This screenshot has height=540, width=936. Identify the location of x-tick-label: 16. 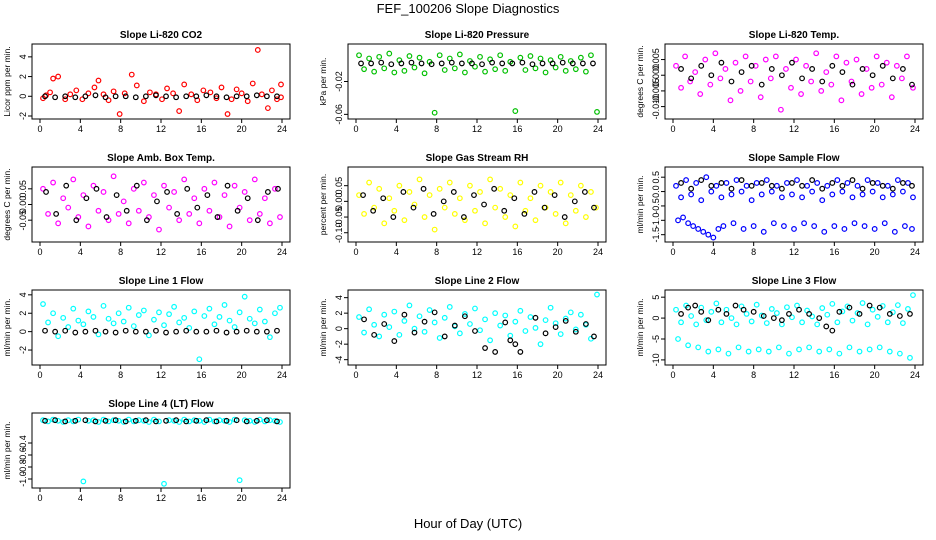
(834, 375).